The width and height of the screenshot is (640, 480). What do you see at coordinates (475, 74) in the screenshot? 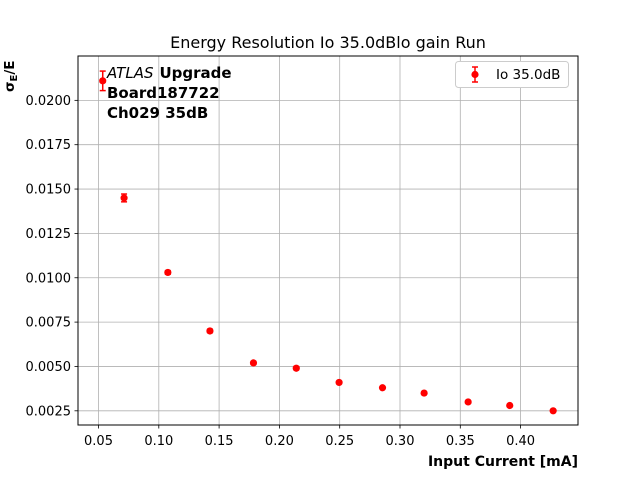
I see `legend-errorbar-icon` at bounding box center [475, 74].